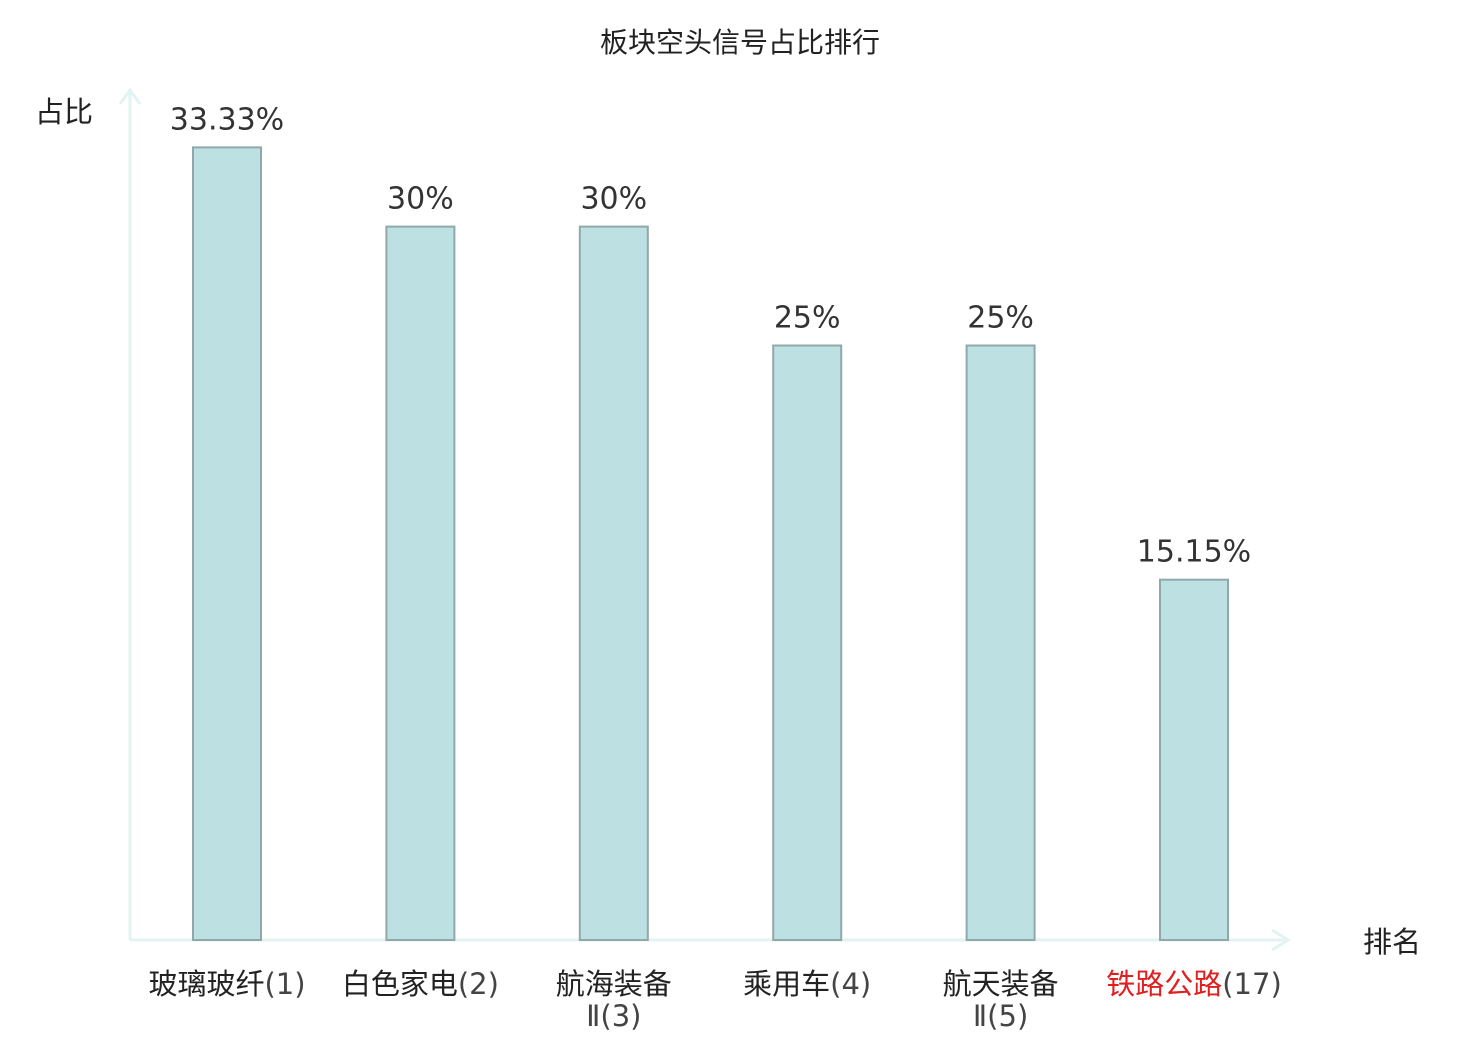 This screenshot has width=1480, height=1040. Describe the element at coordinates (420, 984) in the screenshot. I see `x-tick-label: 白色家电(2)` at that location.